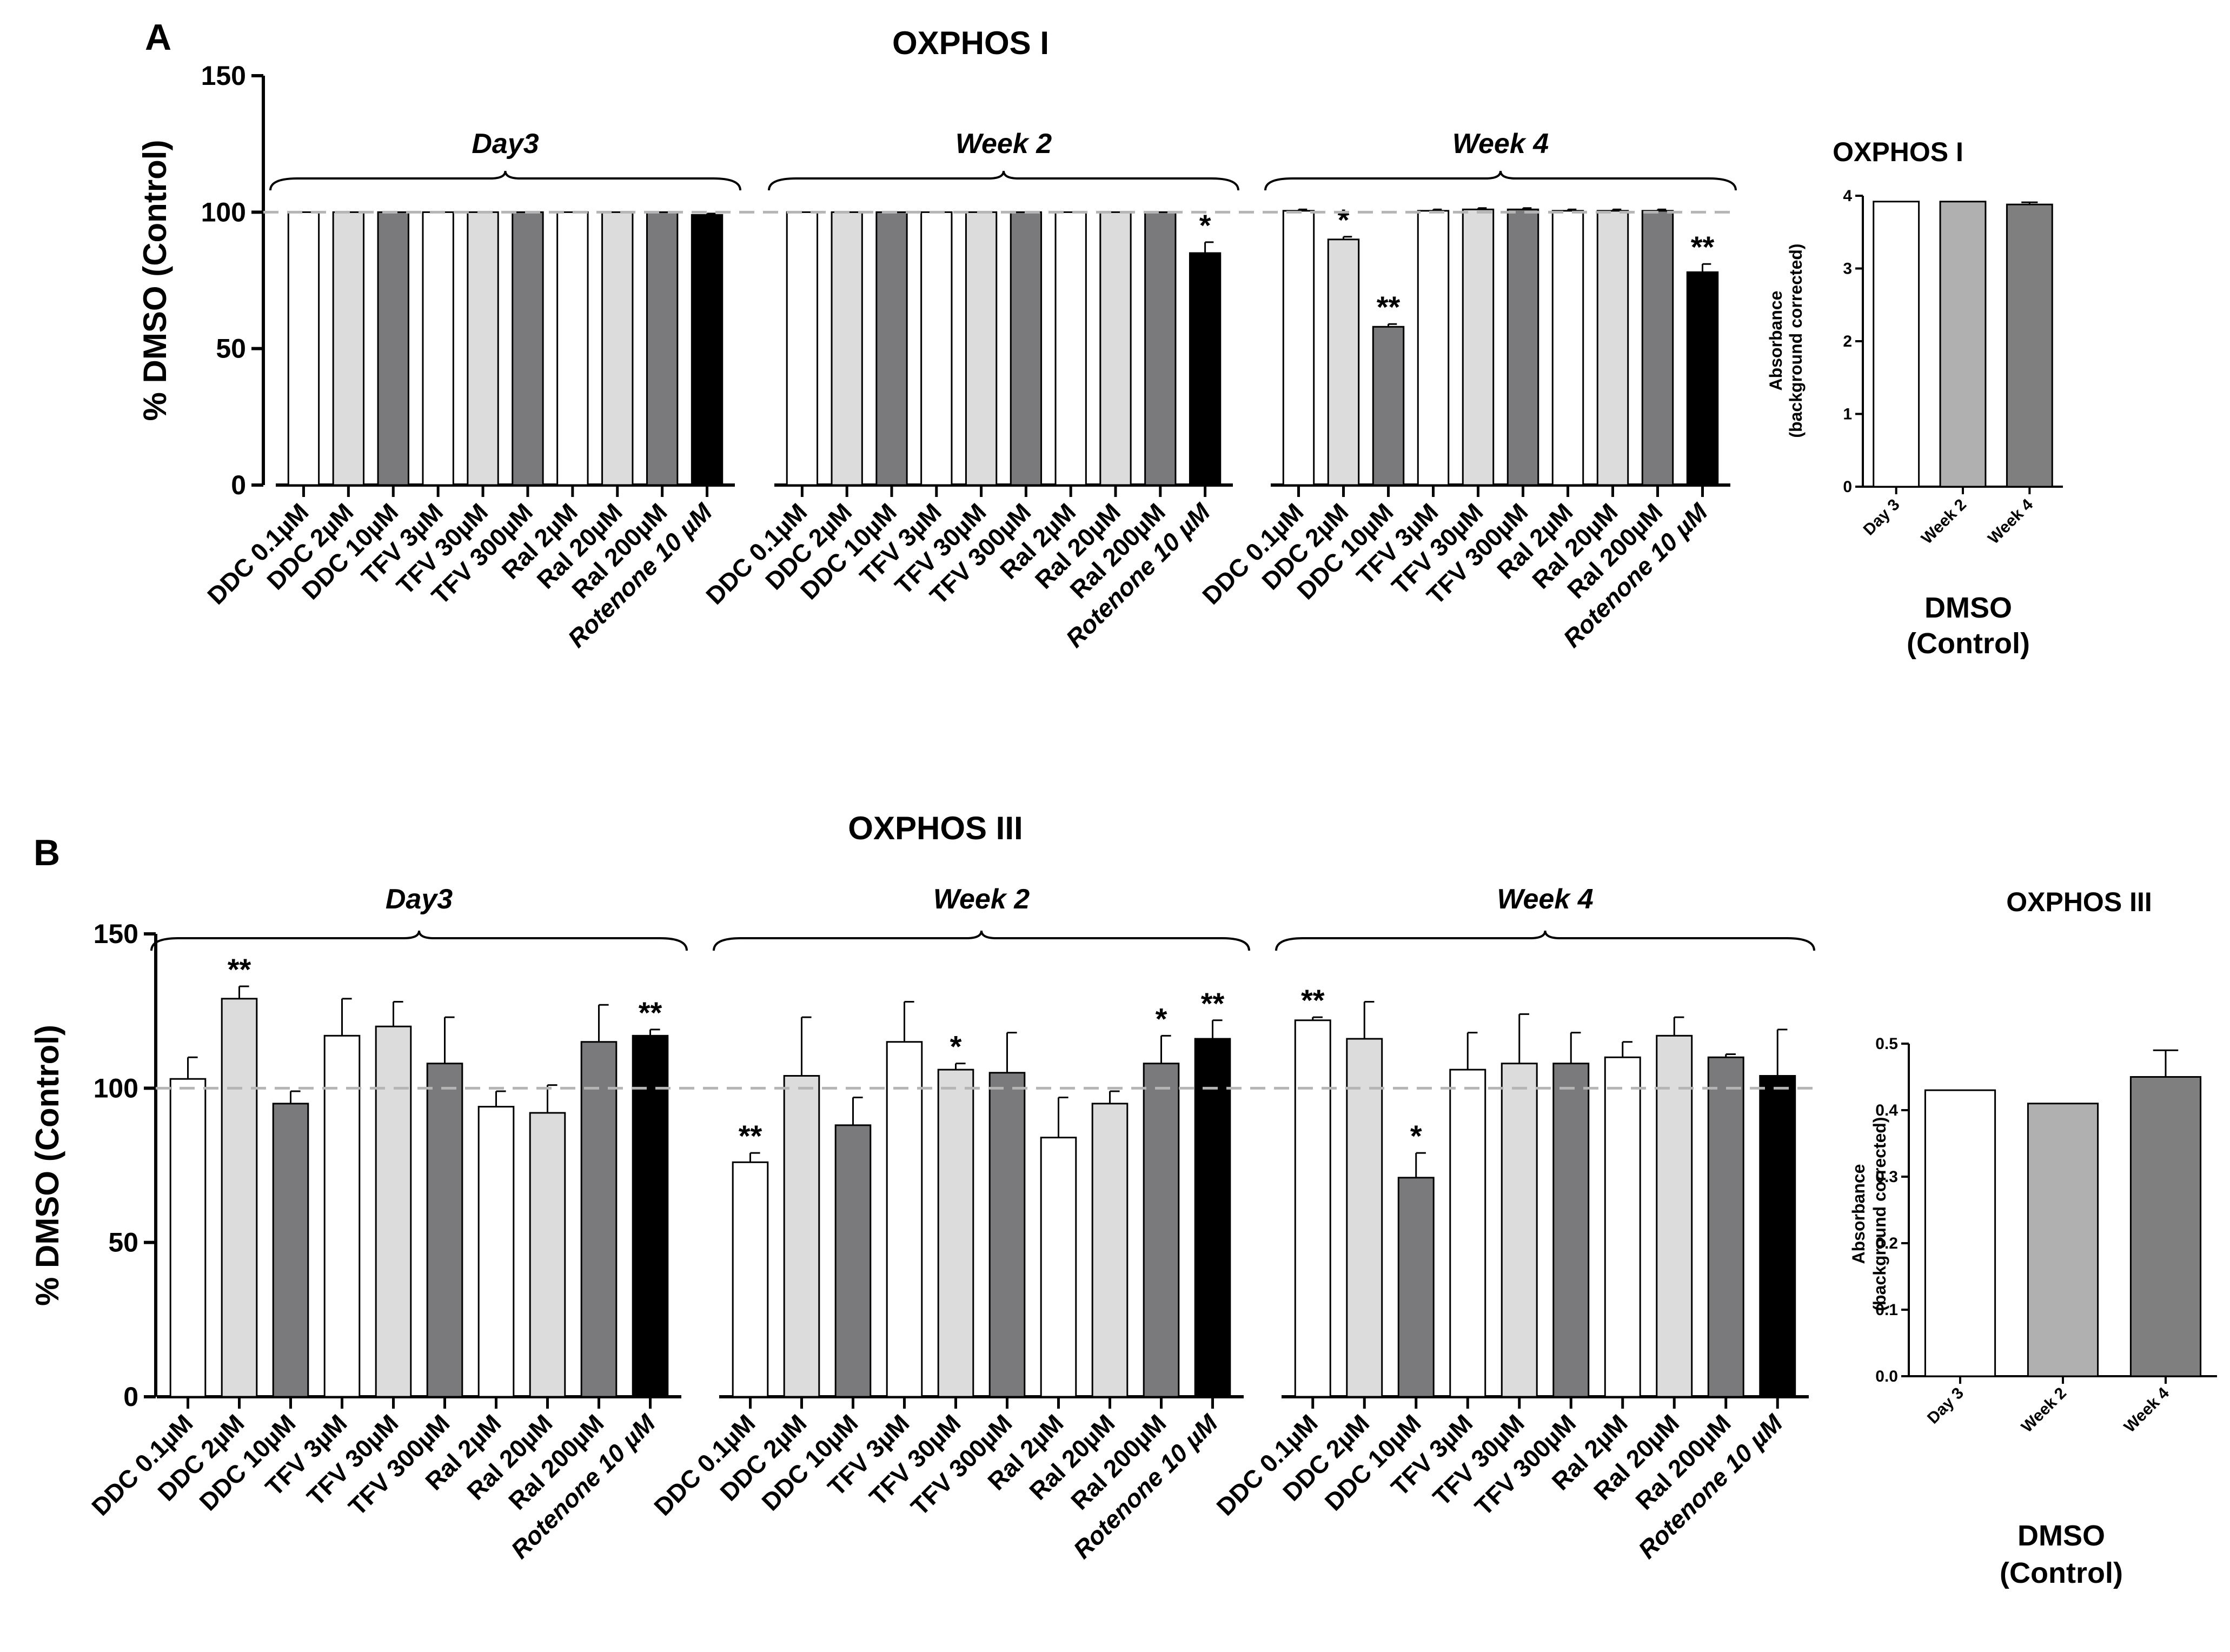 This screenshot has width=2230, height=1652. I want to click on y-axis-label-B: % DMSO (Control), so click(47, 1165).